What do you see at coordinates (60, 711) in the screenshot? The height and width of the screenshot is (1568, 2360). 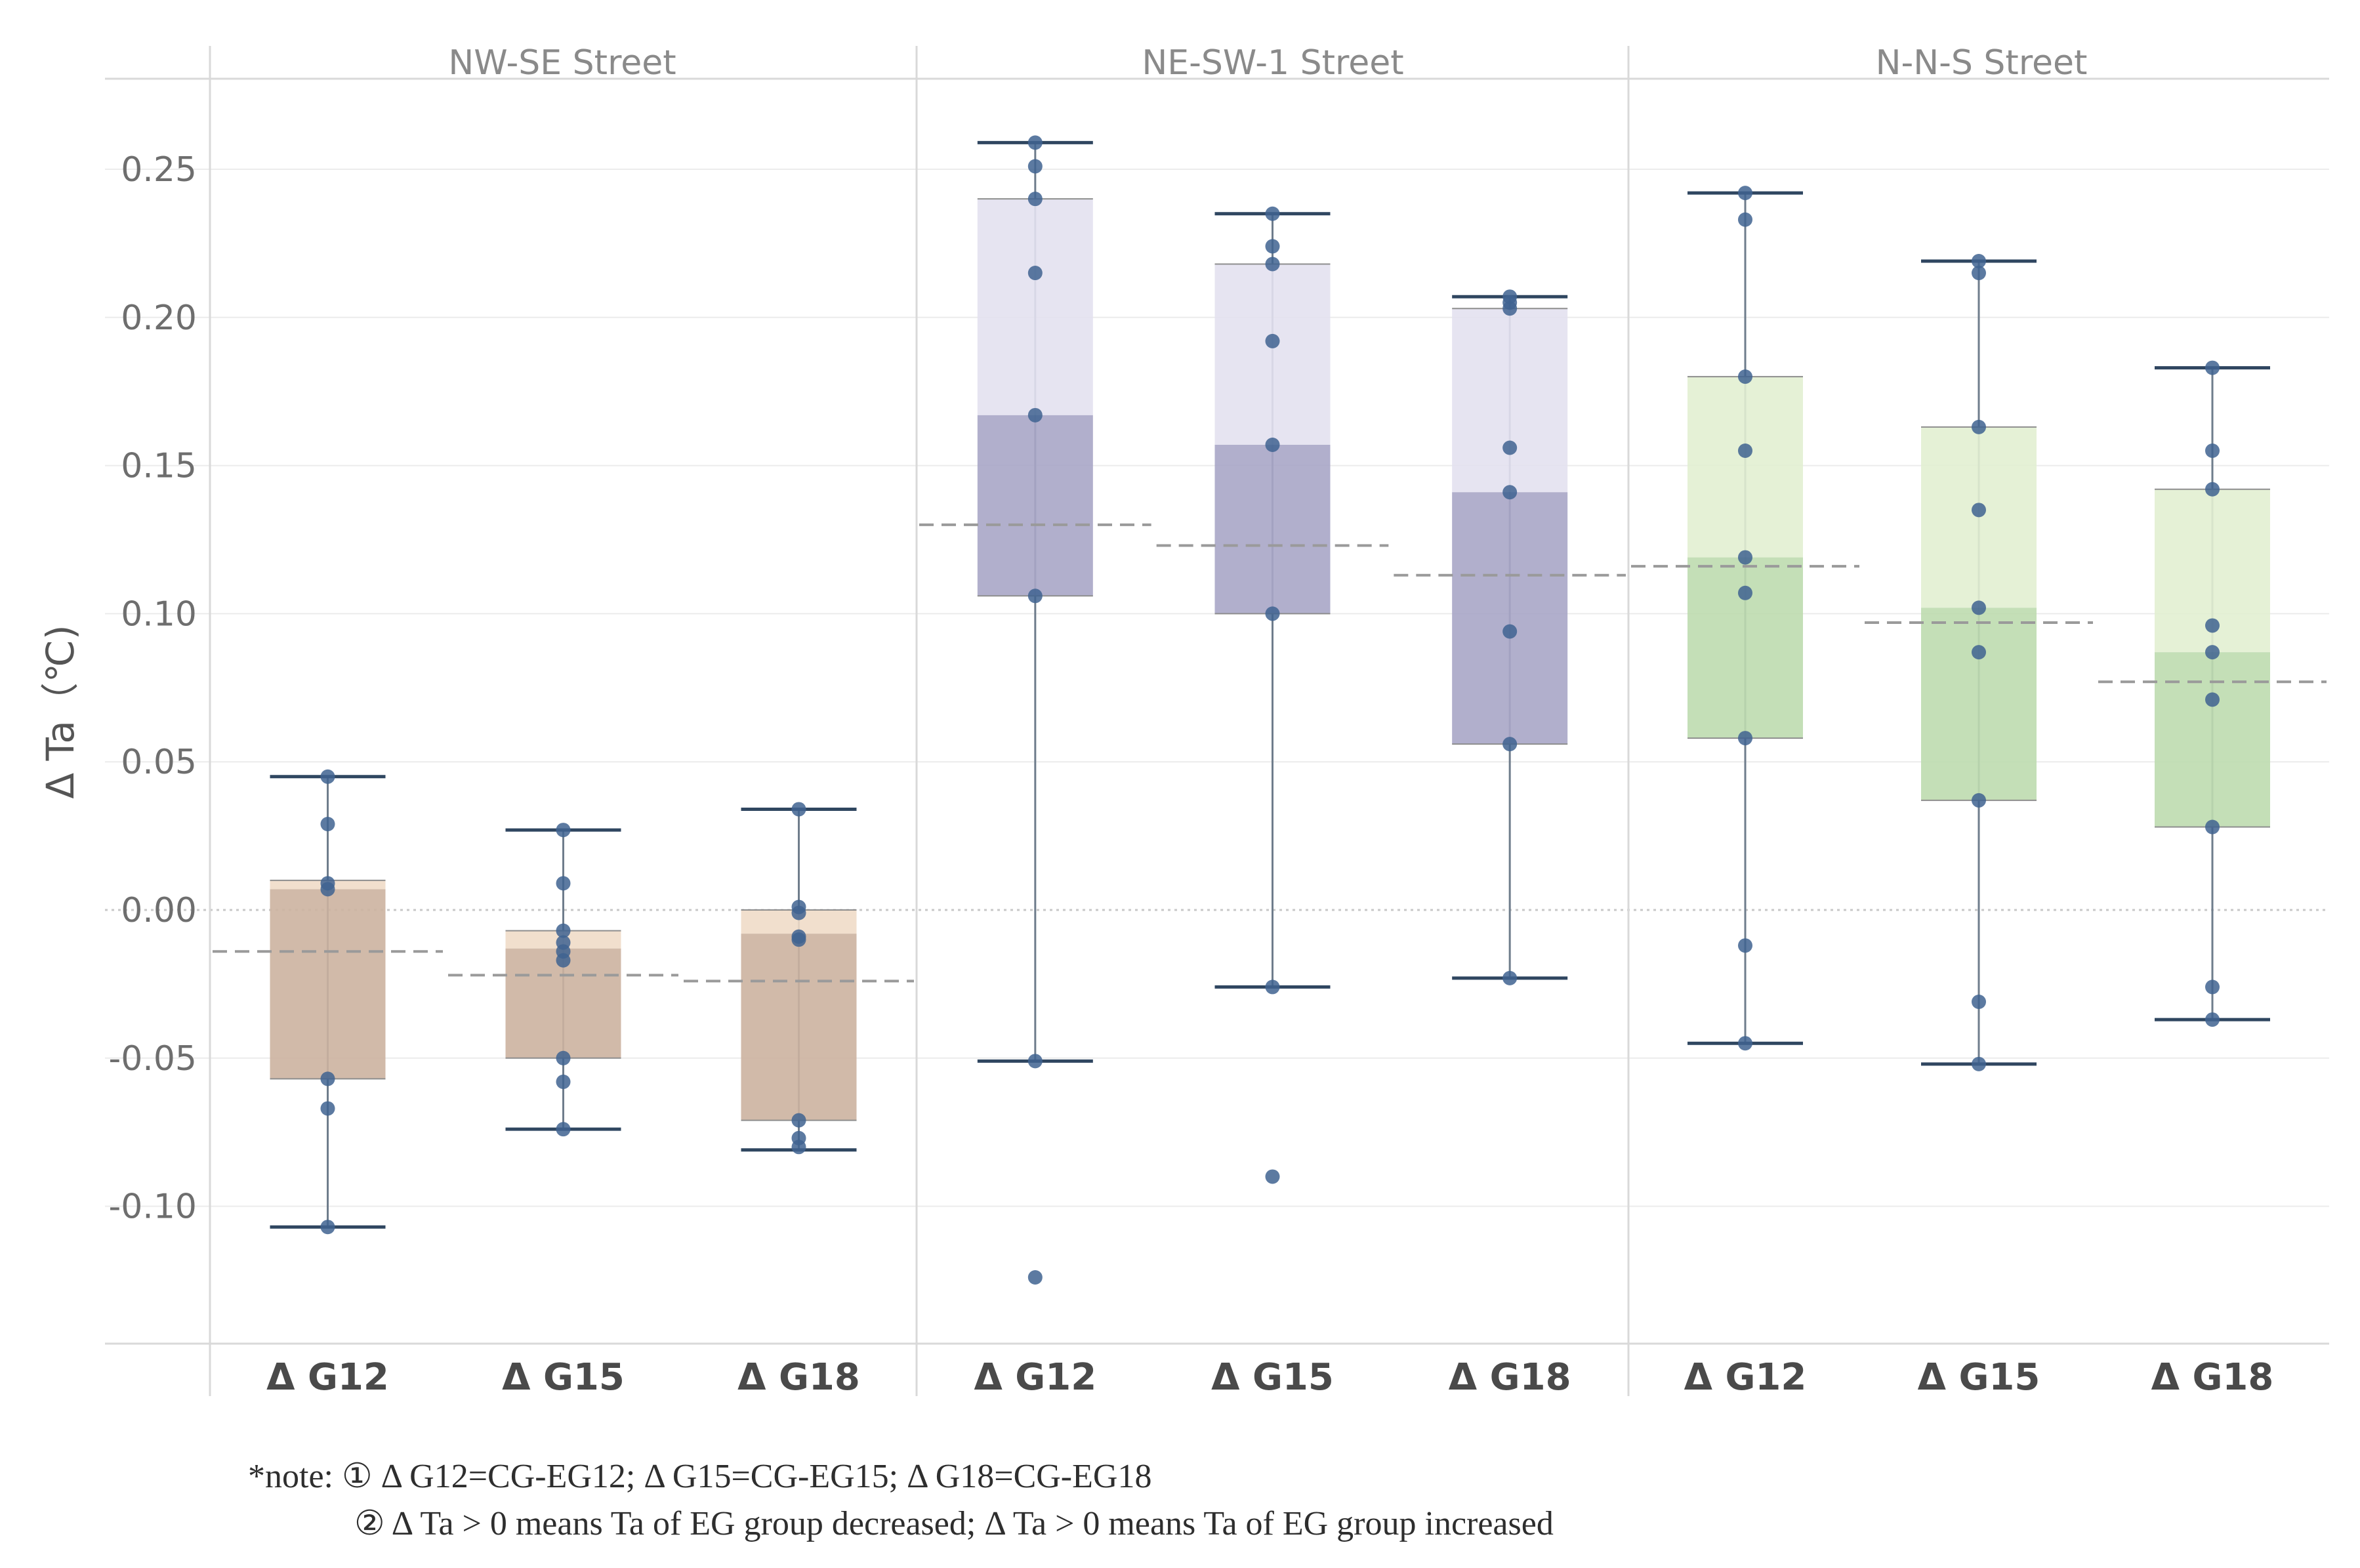 I see `y-axis-title: Δ Ta（℃)` at bounding box center [60, 711].